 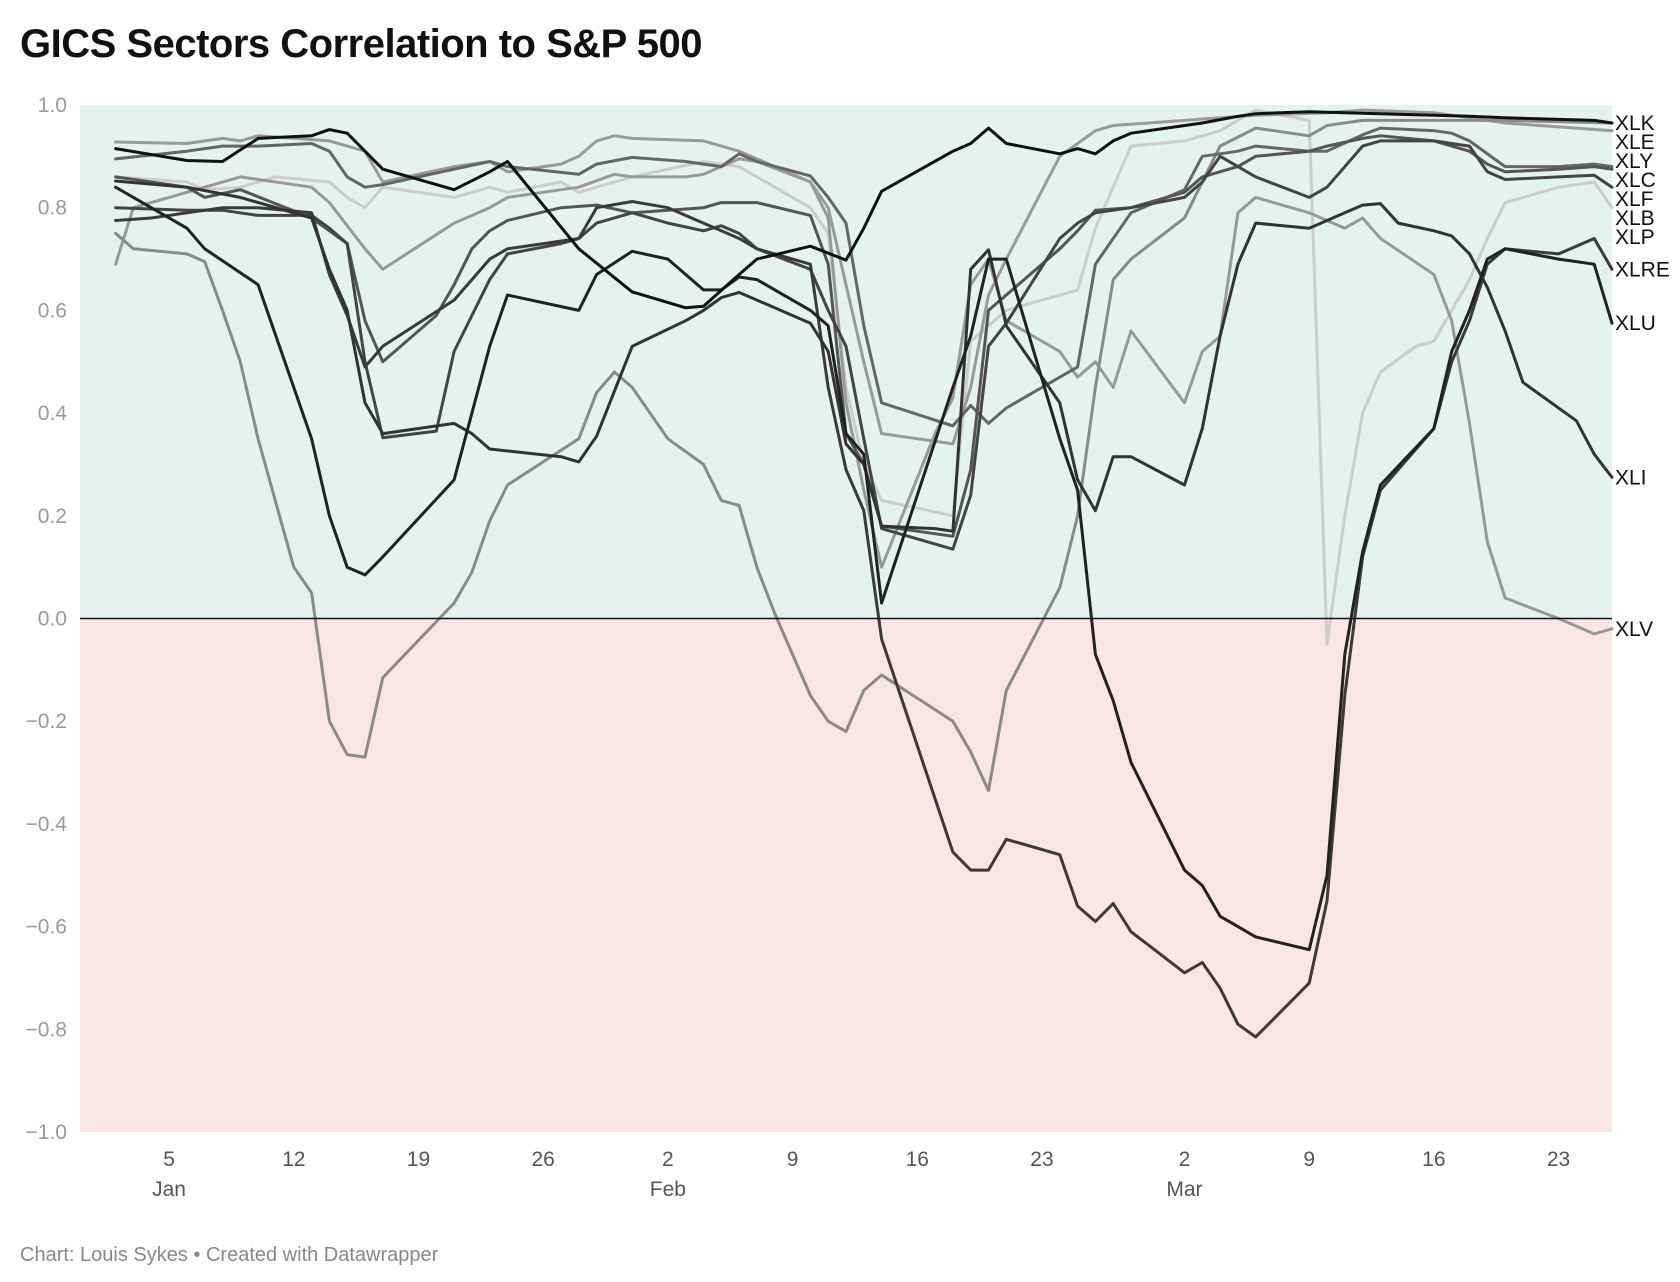 I want to click on y-tick-label: −1.0, so click(x=46, y=1132).